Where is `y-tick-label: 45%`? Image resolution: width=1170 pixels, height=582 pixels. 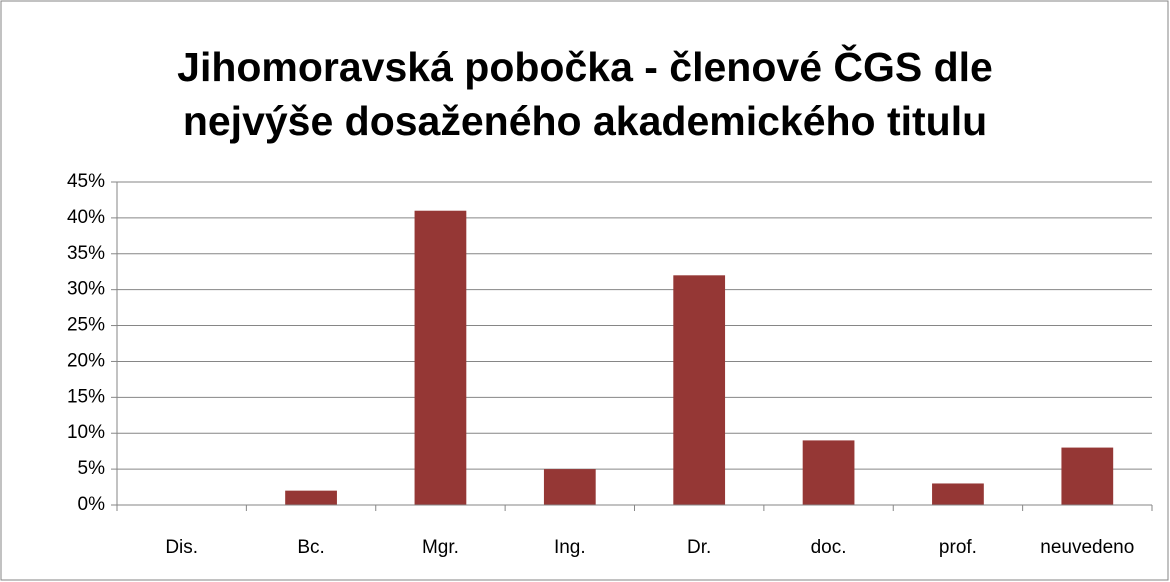 y-tick-label: 45% is located at coordinates (86, 181).